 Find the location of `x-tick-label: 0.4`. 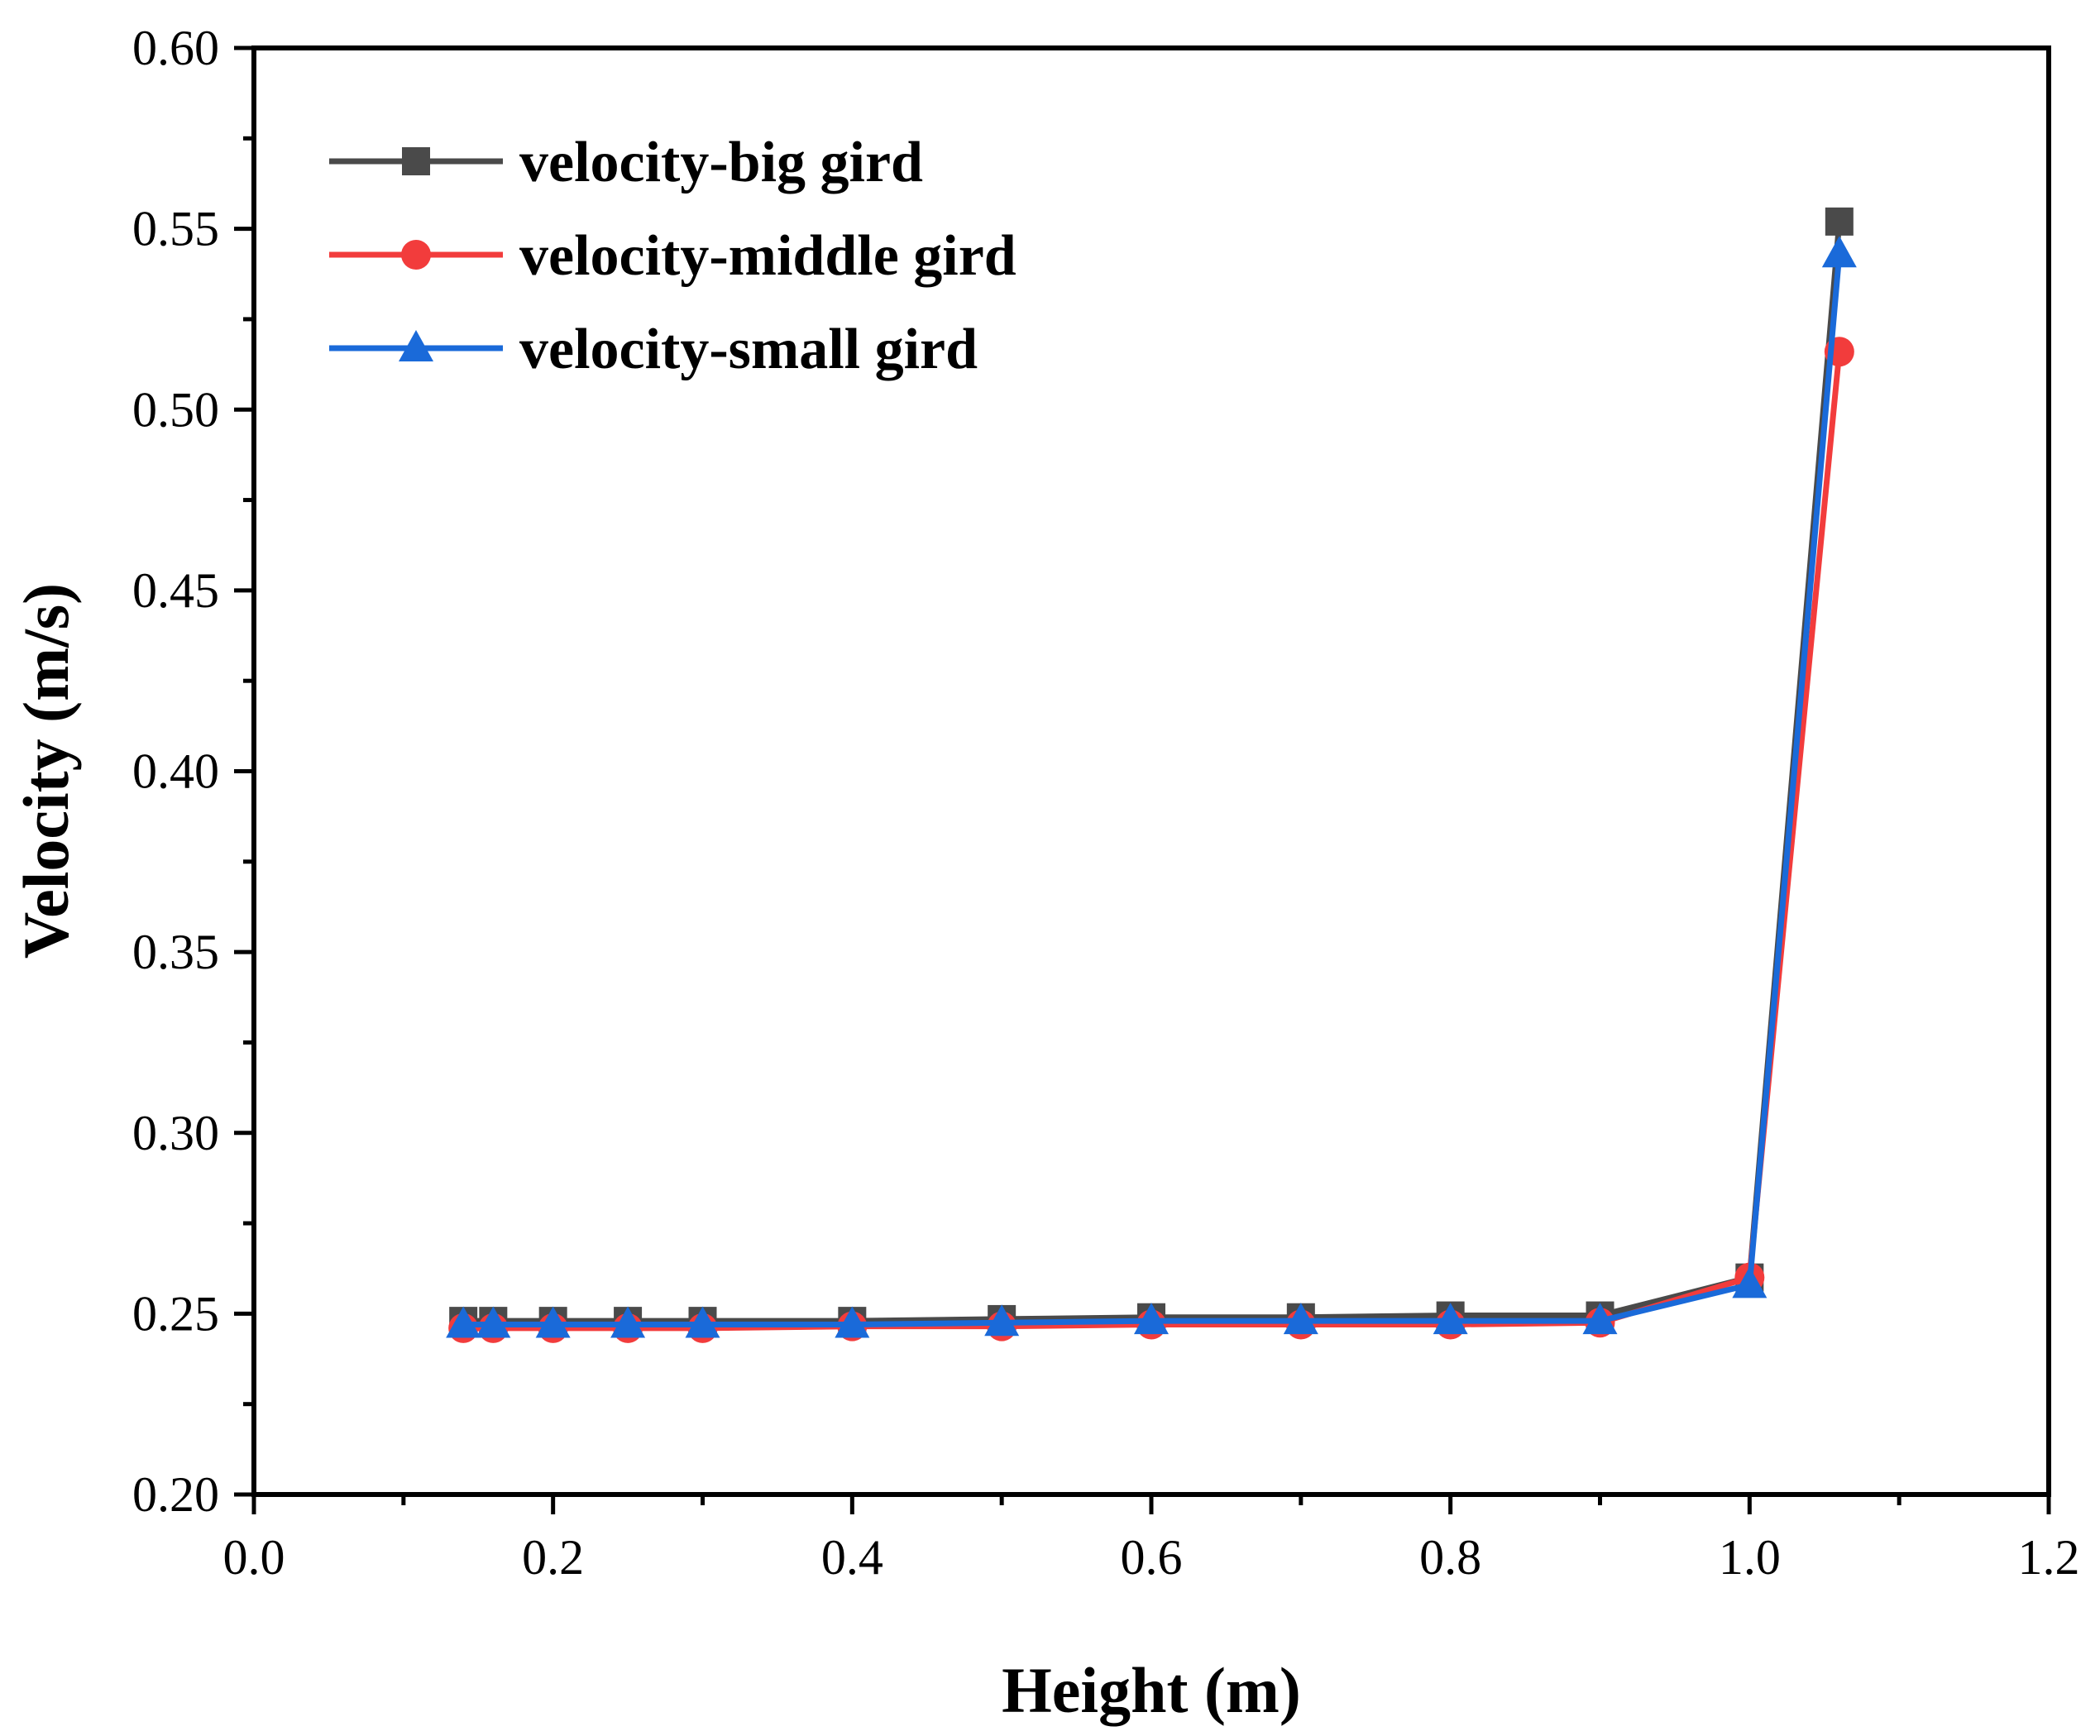

x-tick-label: 0.4 is located at coordinates (852, 1557).